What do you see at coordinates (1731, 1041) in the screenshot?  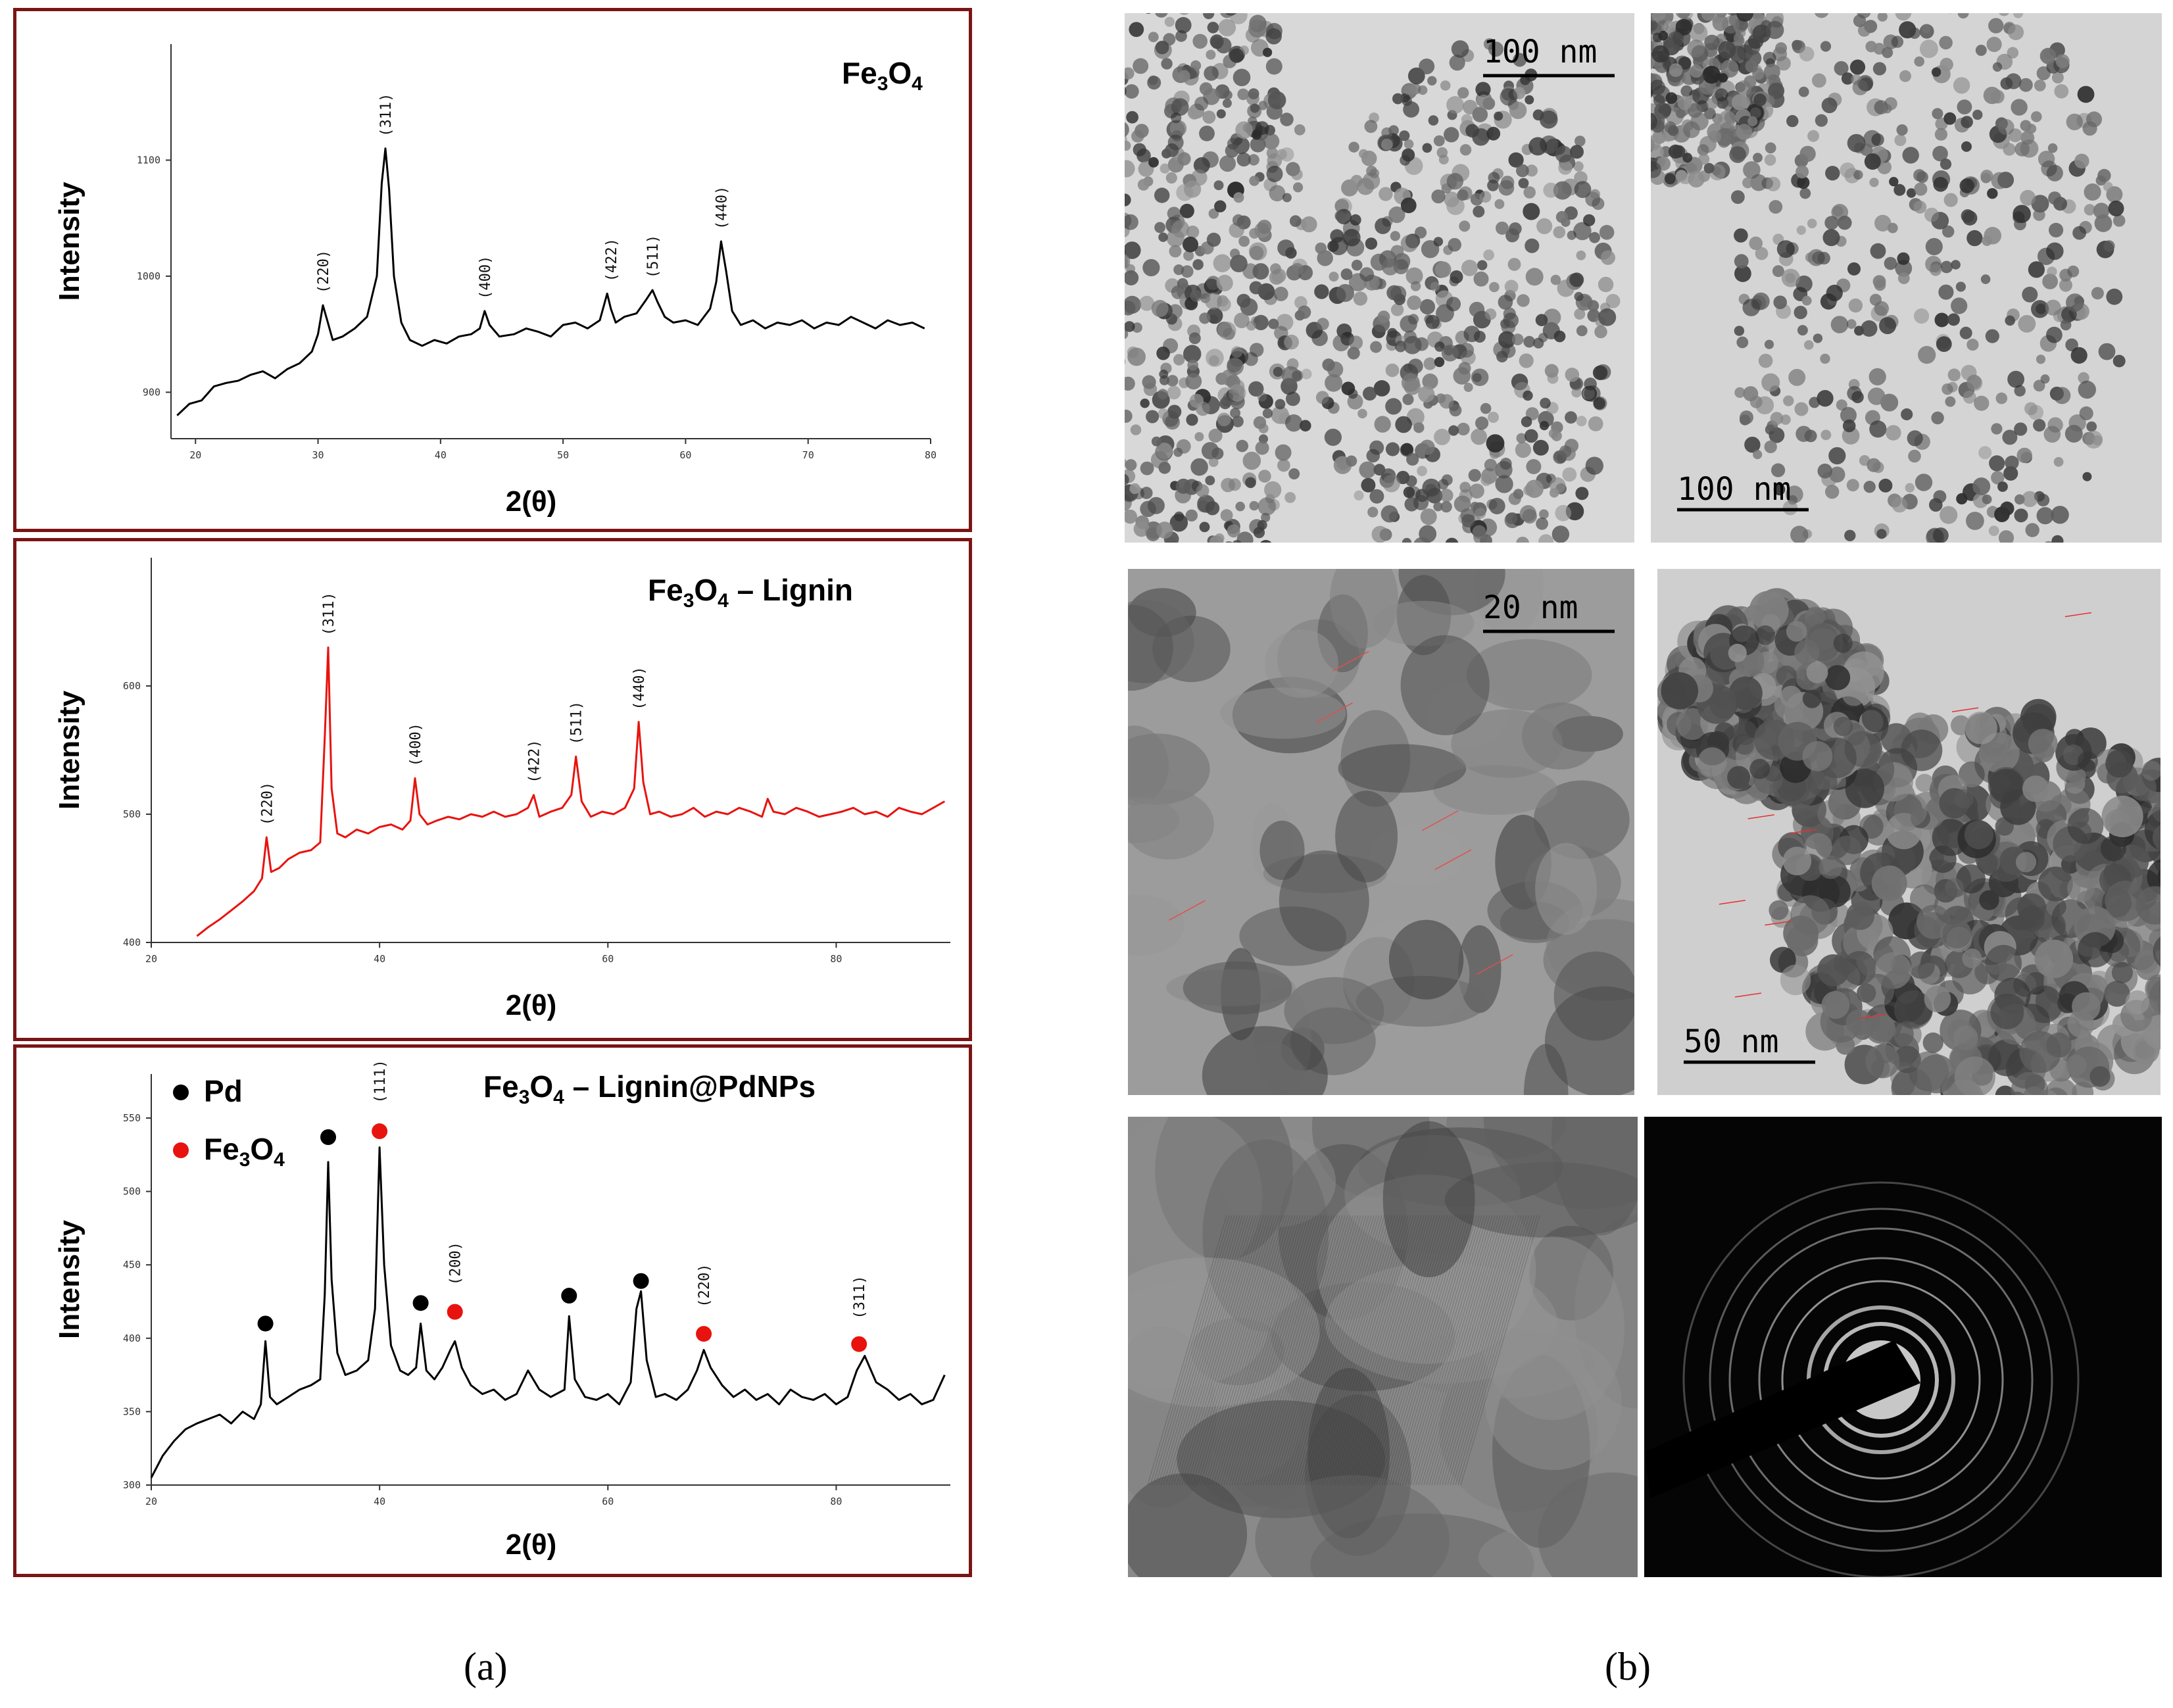 I see `scale-bar-label: 50 nm` at bounding box center [1731, 1041].